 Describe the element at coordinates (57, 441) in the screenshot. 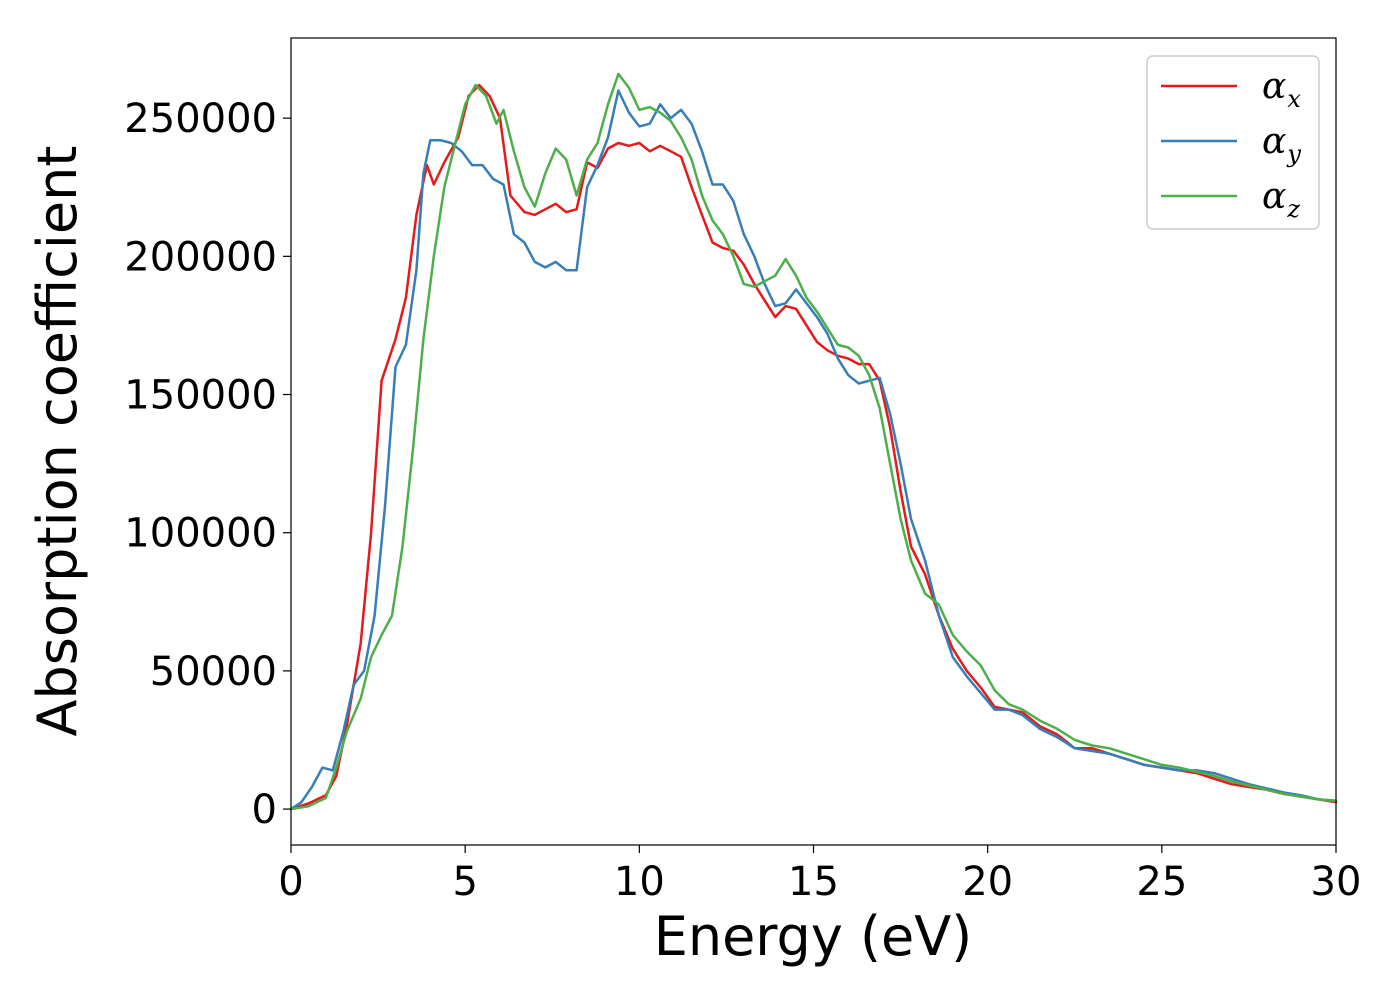

I see `y-axis-title: Absorption coefficient` at that location.